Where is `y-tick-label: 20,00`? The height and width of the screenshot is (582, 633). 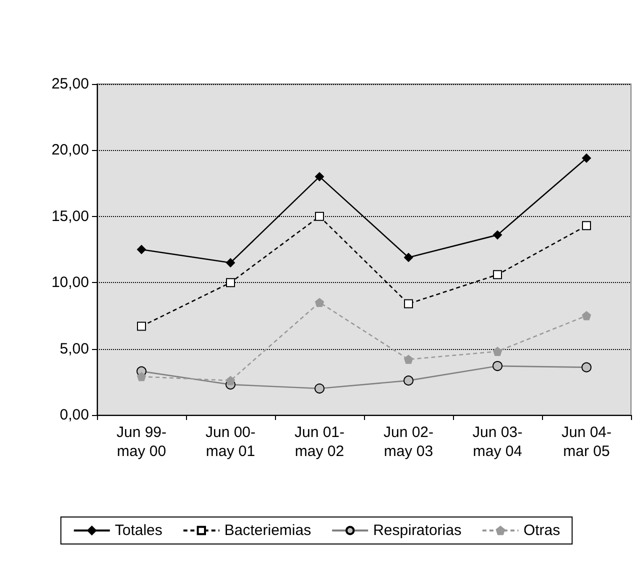 y-tick-label: 20,00 is located at coordinates (70, 150).